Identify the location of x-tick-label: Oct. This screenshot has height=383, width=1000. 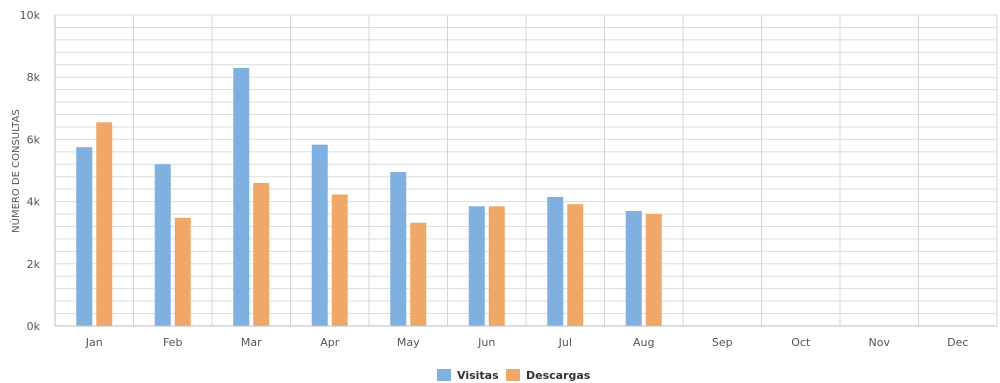
(801, 342).